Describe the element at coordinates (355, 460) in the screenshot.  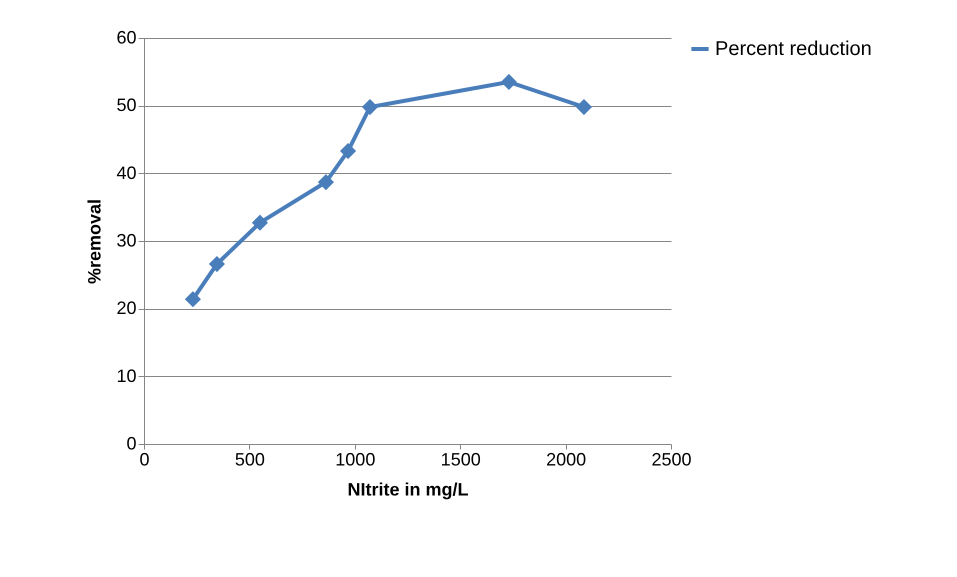
I see `x-tick-label: 1000` at that location.